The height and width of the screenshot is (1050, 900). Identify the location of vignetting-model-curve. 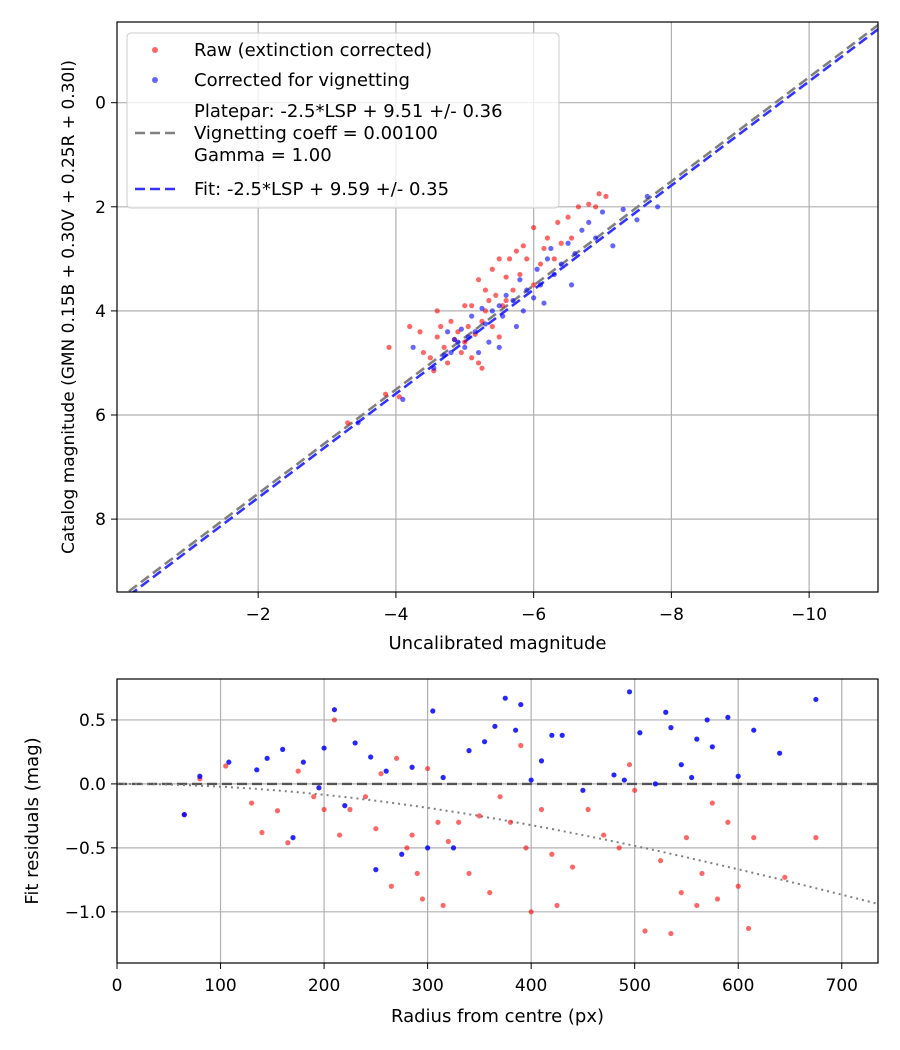
(497, 843).